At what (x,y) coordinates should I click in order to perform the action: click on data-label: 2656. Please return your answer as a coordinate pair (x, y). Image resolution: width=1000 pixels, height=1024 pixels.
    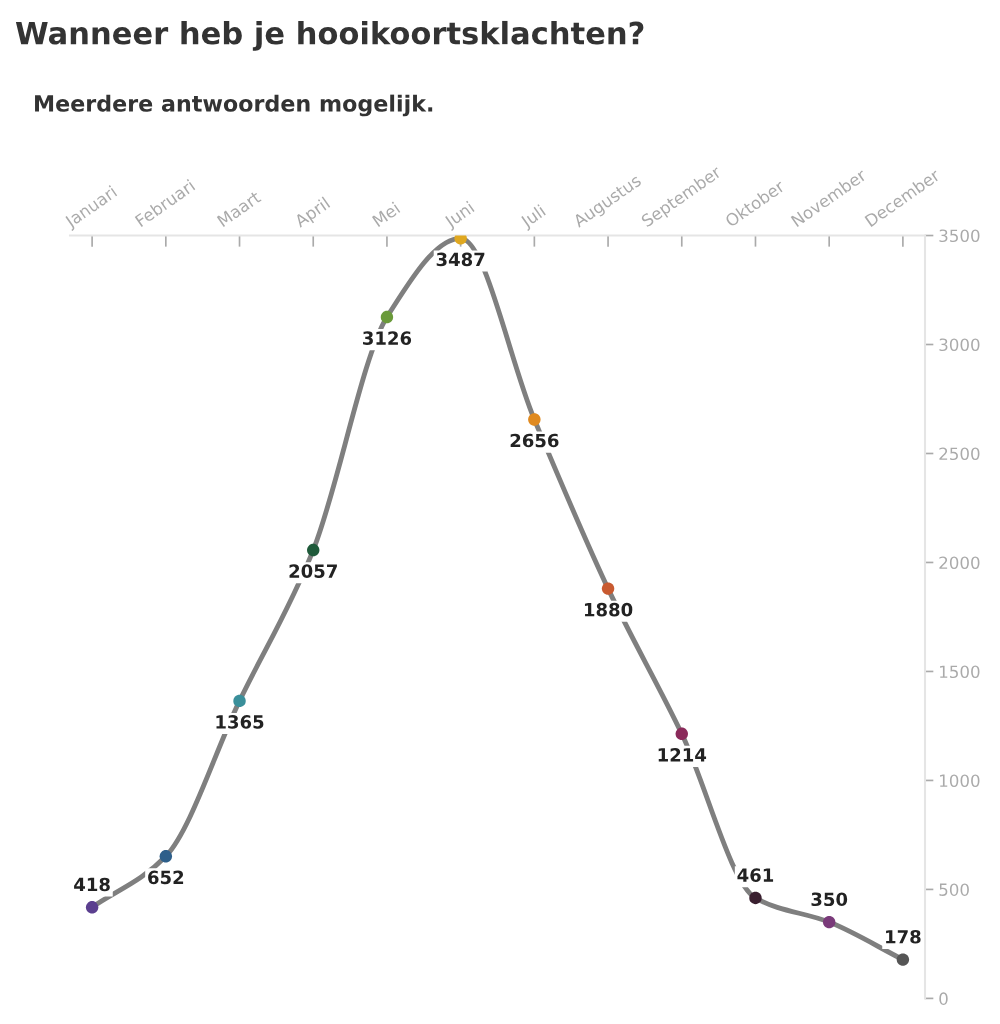
    Looking at the image, I should click on (534, 440).